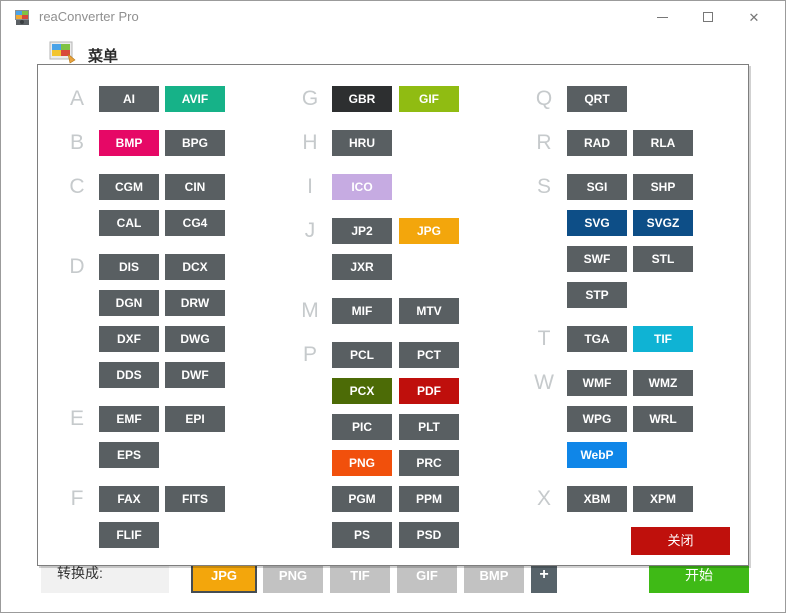 This screenshot has width=786, height=613. What do you see at coordinates (129, 223) in the screenshot?
I see `format-button-cal: CAL` at bounding box center [129, 223].